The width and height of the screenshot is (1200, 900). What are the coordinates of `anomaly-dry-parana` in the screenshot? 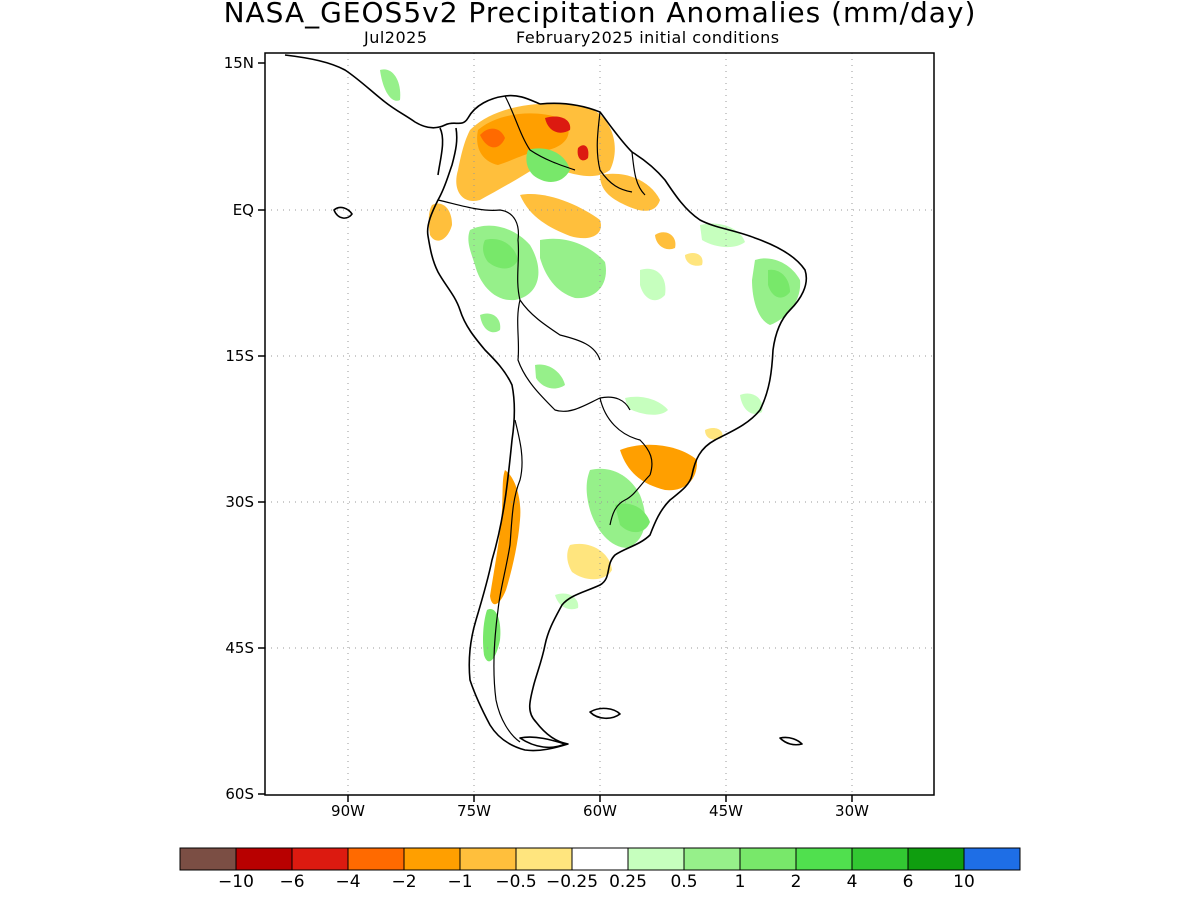 It's located at (659, 467).